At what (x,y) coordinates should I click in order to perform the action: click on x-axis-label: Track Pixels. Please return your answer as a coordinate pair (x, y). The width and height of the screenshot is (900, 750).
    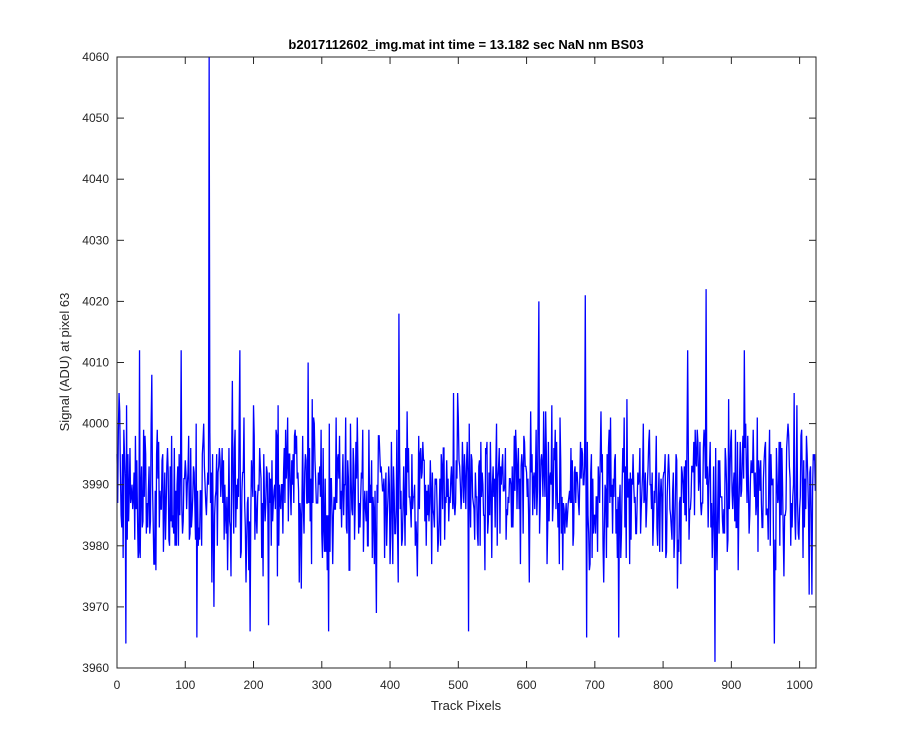
    Looking at the image, I should click on (466, 705).